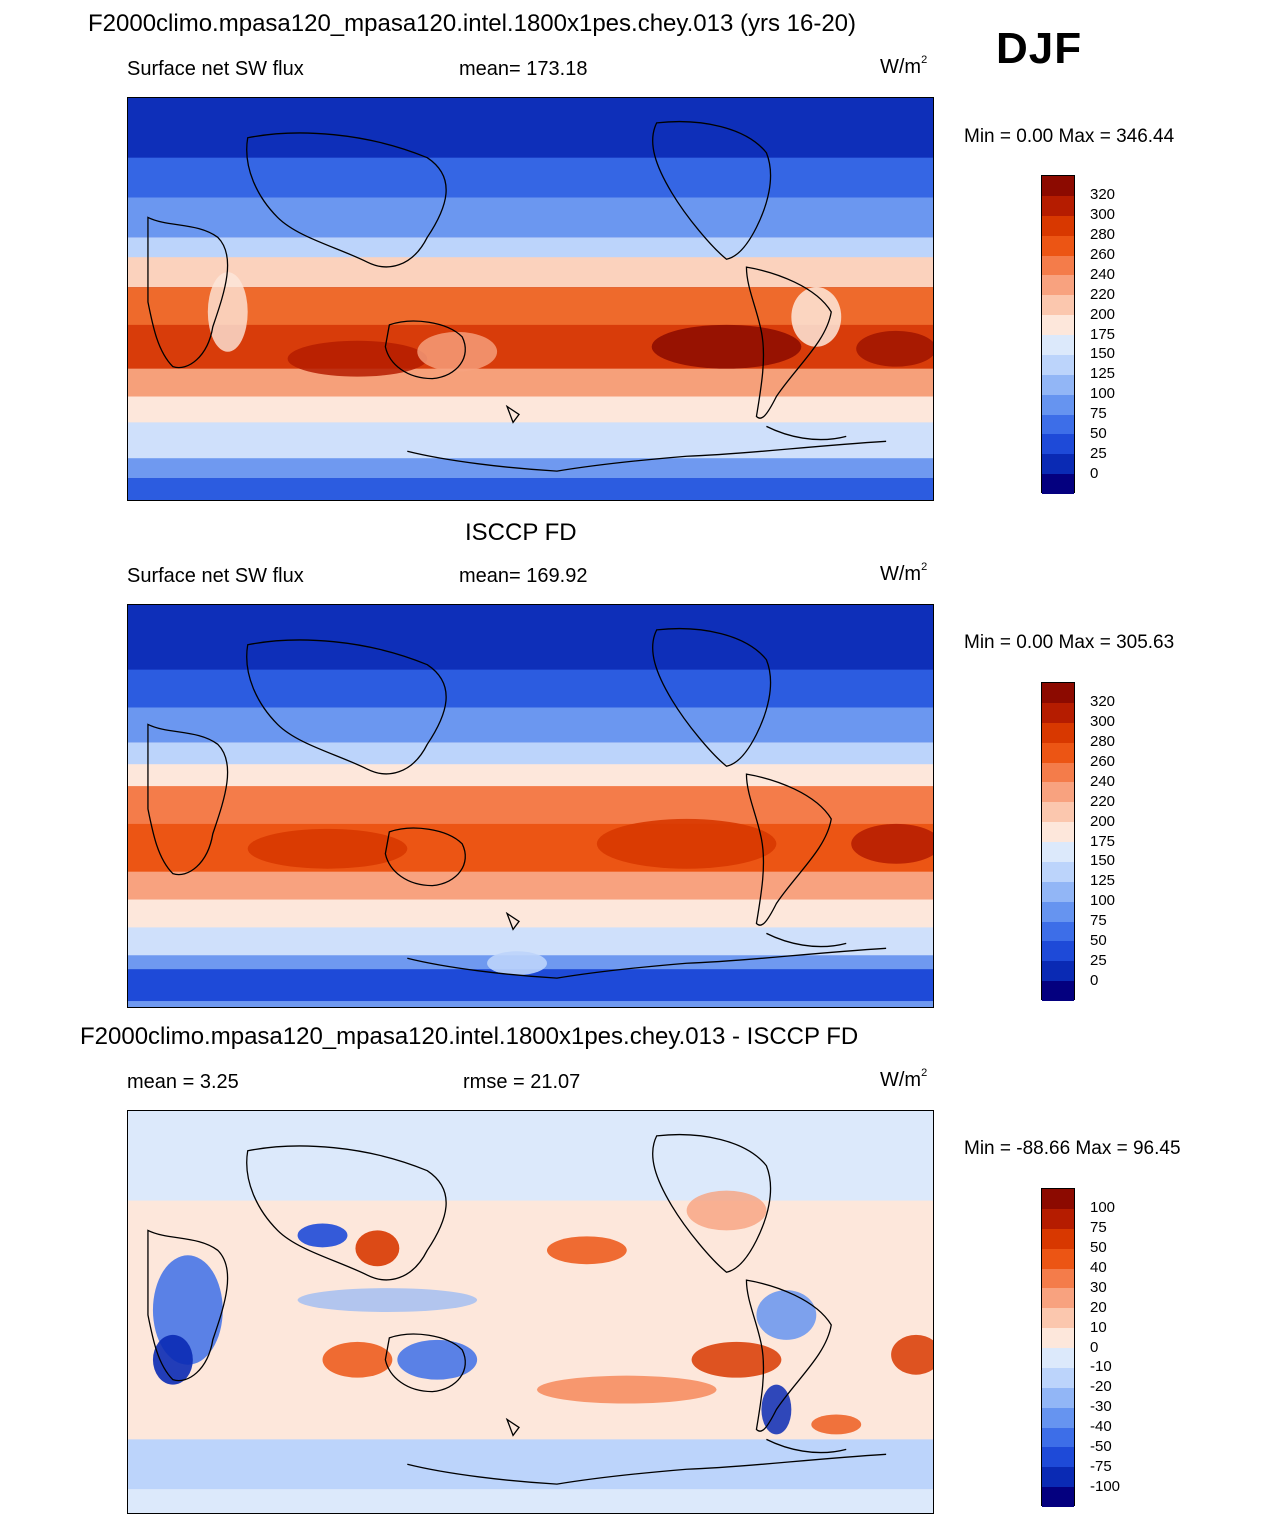 Image resolution: width=1285 pixels, height=1519 pixels. I want to click on panel-obs-colorbar-labels: 320 300 280 260 240 220 200 175 150 125 100 75 50 25 0, so click(1120, 841).